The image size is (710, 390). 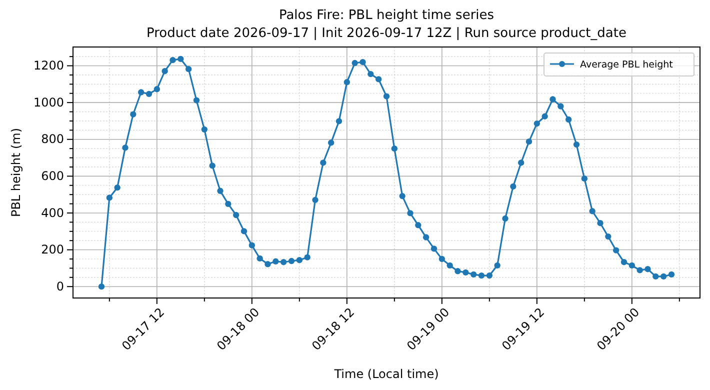 I want to click on legend-label: Average PBL height, so click(x=627, y=65).